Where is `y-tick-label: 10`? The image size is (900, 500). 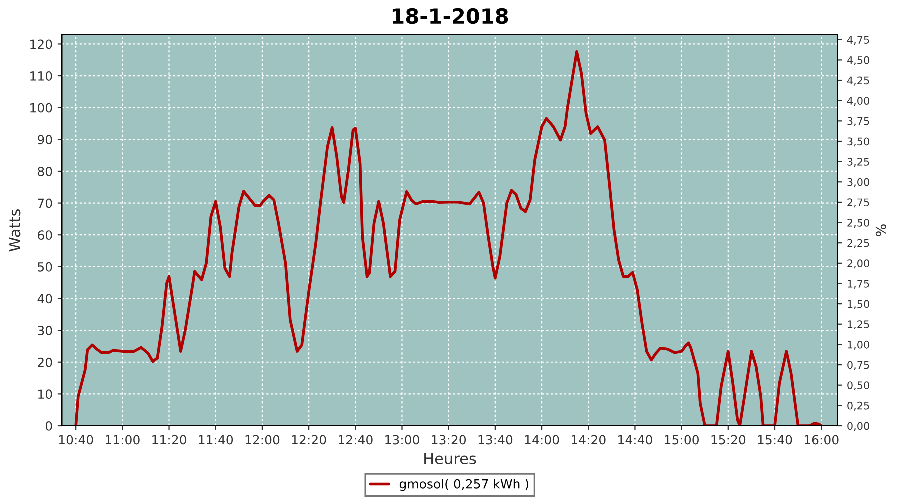 y-tick-label: 10 is located at coordinates (45, 395).